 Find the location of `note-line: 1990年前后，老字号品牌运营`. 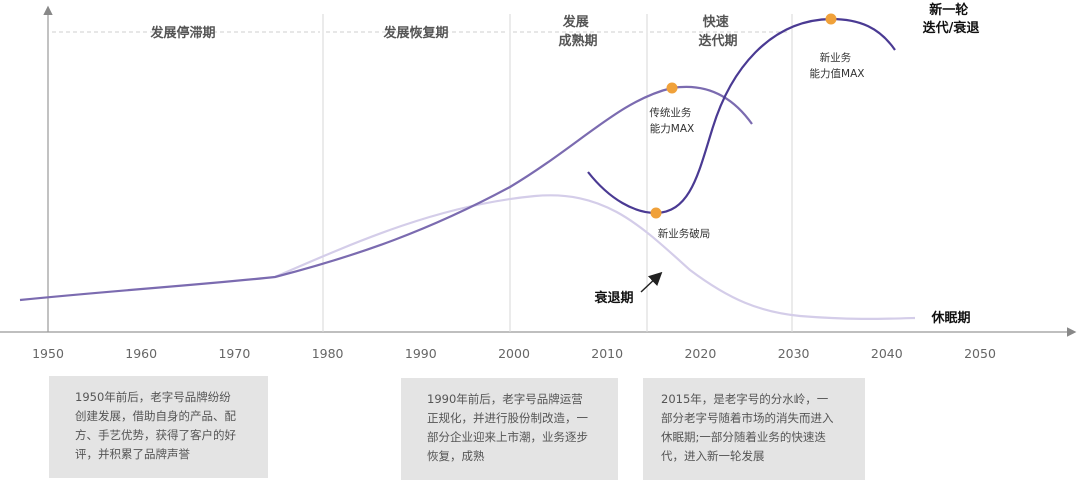

note-line: 1990年前后，老字号品牌运营 is located at coordinates (505, 399).